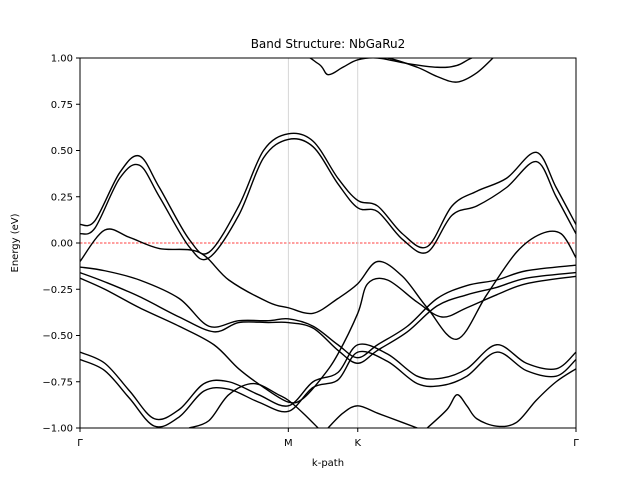  Describe the element at coordinates (288, 443) in the screenshot. I see `x-tick-label: M` at that location.